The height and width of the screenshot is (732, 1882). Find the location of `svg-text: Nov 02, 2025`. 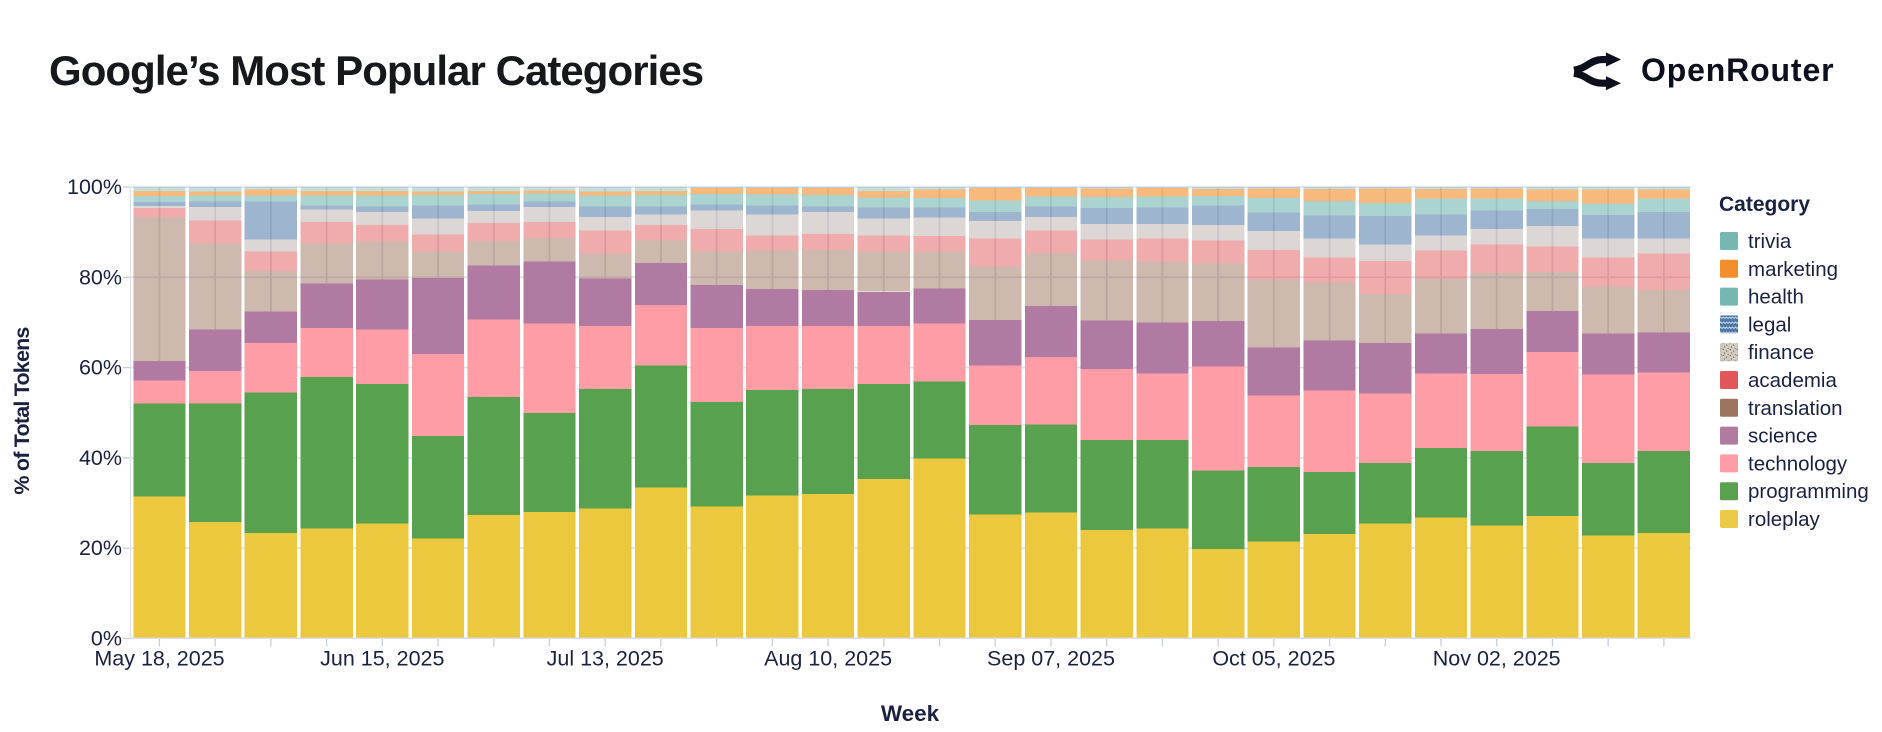

svg-text: Nov 02, 2025 is located at coordinates (1497, 659).